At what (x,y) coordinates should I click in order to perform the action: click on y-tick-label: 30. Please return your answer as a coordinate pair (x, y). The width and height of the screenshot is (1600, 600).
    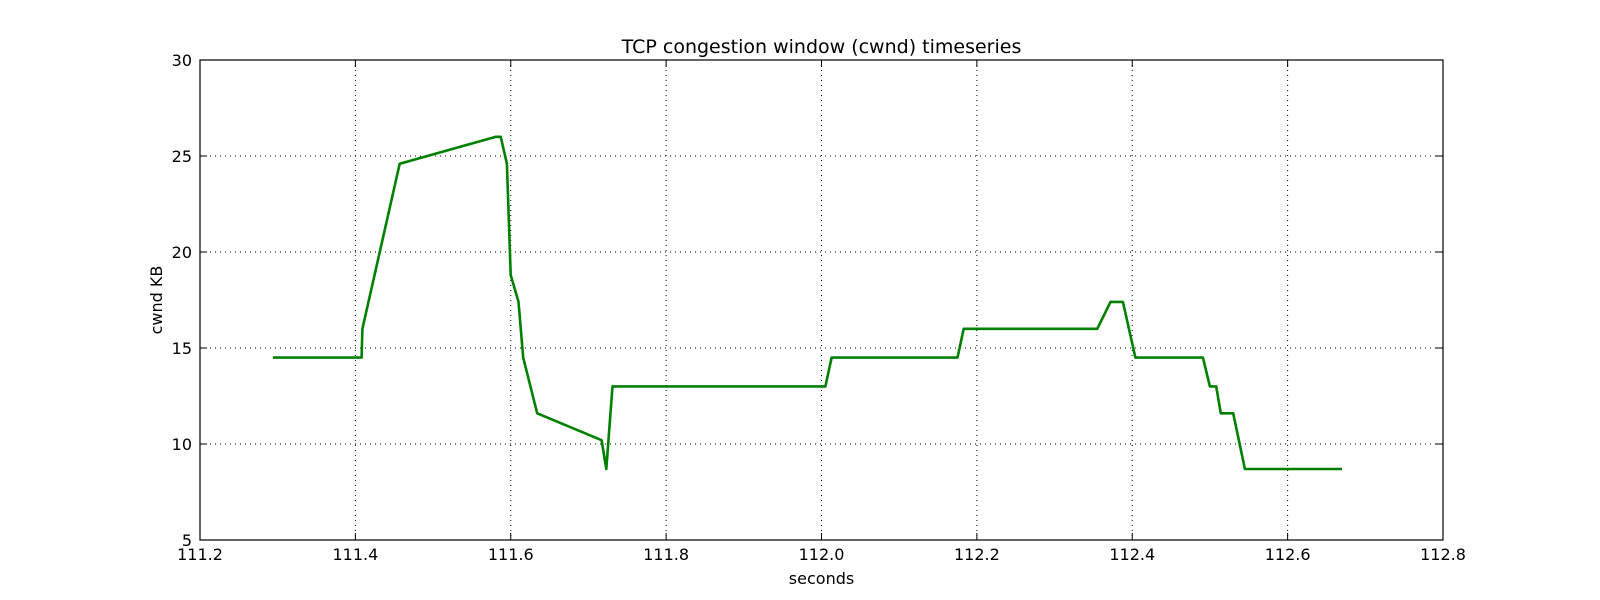
    Looking at the image, I should click on (182, 60).